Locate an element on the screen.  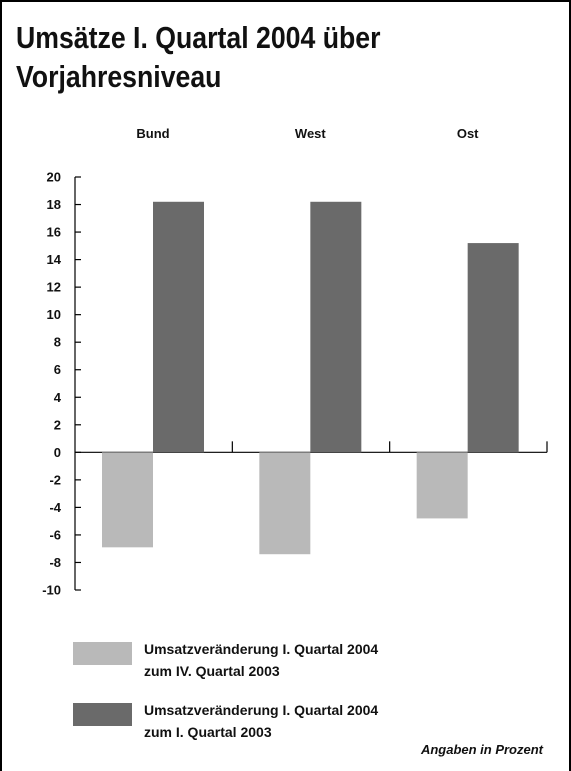
legend-label-2-line-2: zum I. Quartal 2003 is located at coordinates (208, 732).